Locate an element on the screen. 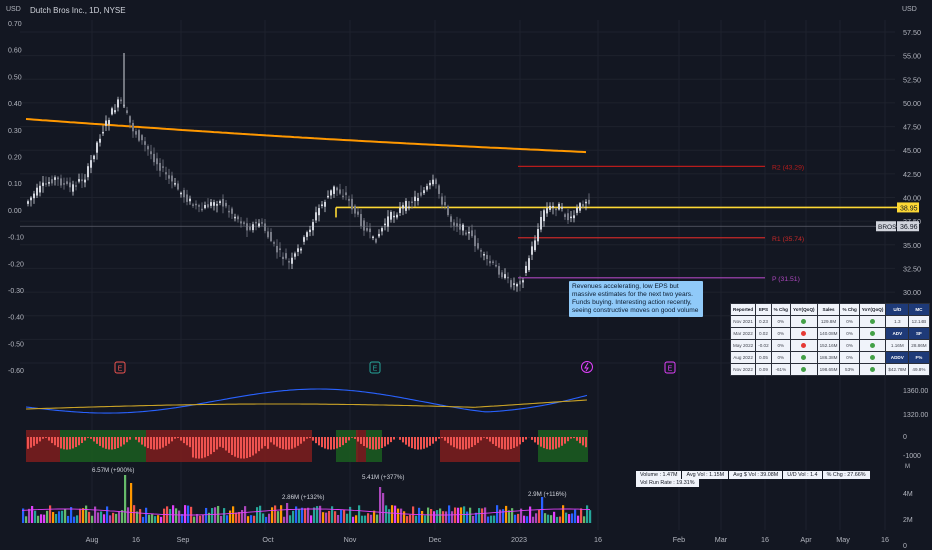 The width and height of the screenshot is (932, 550). time-tick-label: Aug is located at coordinates (92, 539).